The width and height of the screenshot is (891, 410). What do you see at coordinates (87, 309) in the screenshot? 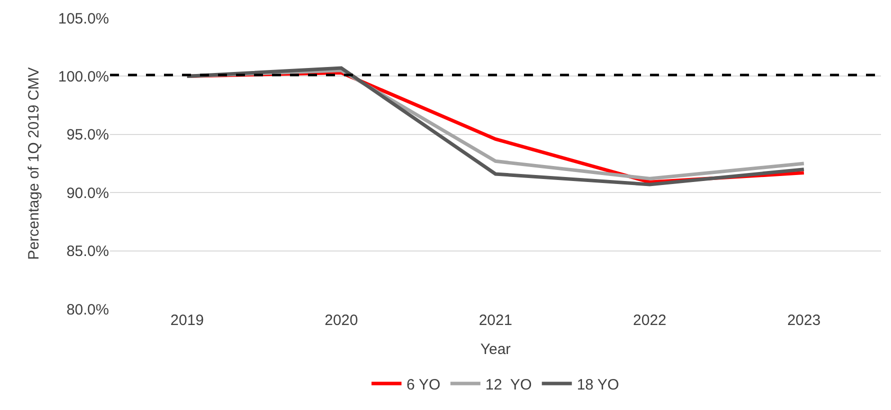
I see `y-tick-label: 80.0%` at bounding box center [87, 309].